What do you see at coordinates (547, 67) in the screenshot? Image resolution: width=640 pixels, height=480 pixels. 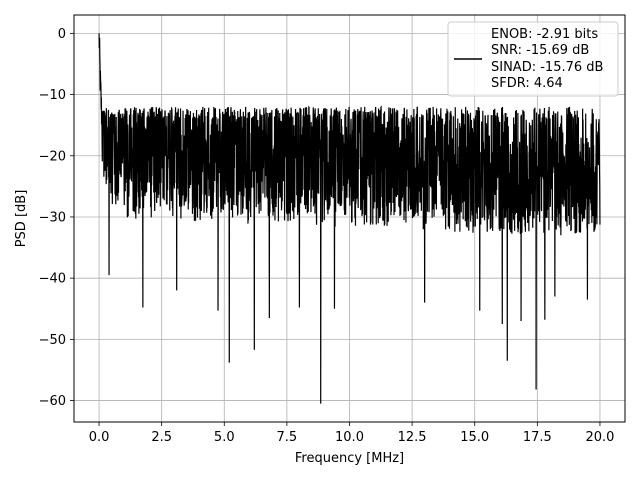 I see `legend-line-sinad: SINAD: -15.76 dB` at bounding box center [547, 67].